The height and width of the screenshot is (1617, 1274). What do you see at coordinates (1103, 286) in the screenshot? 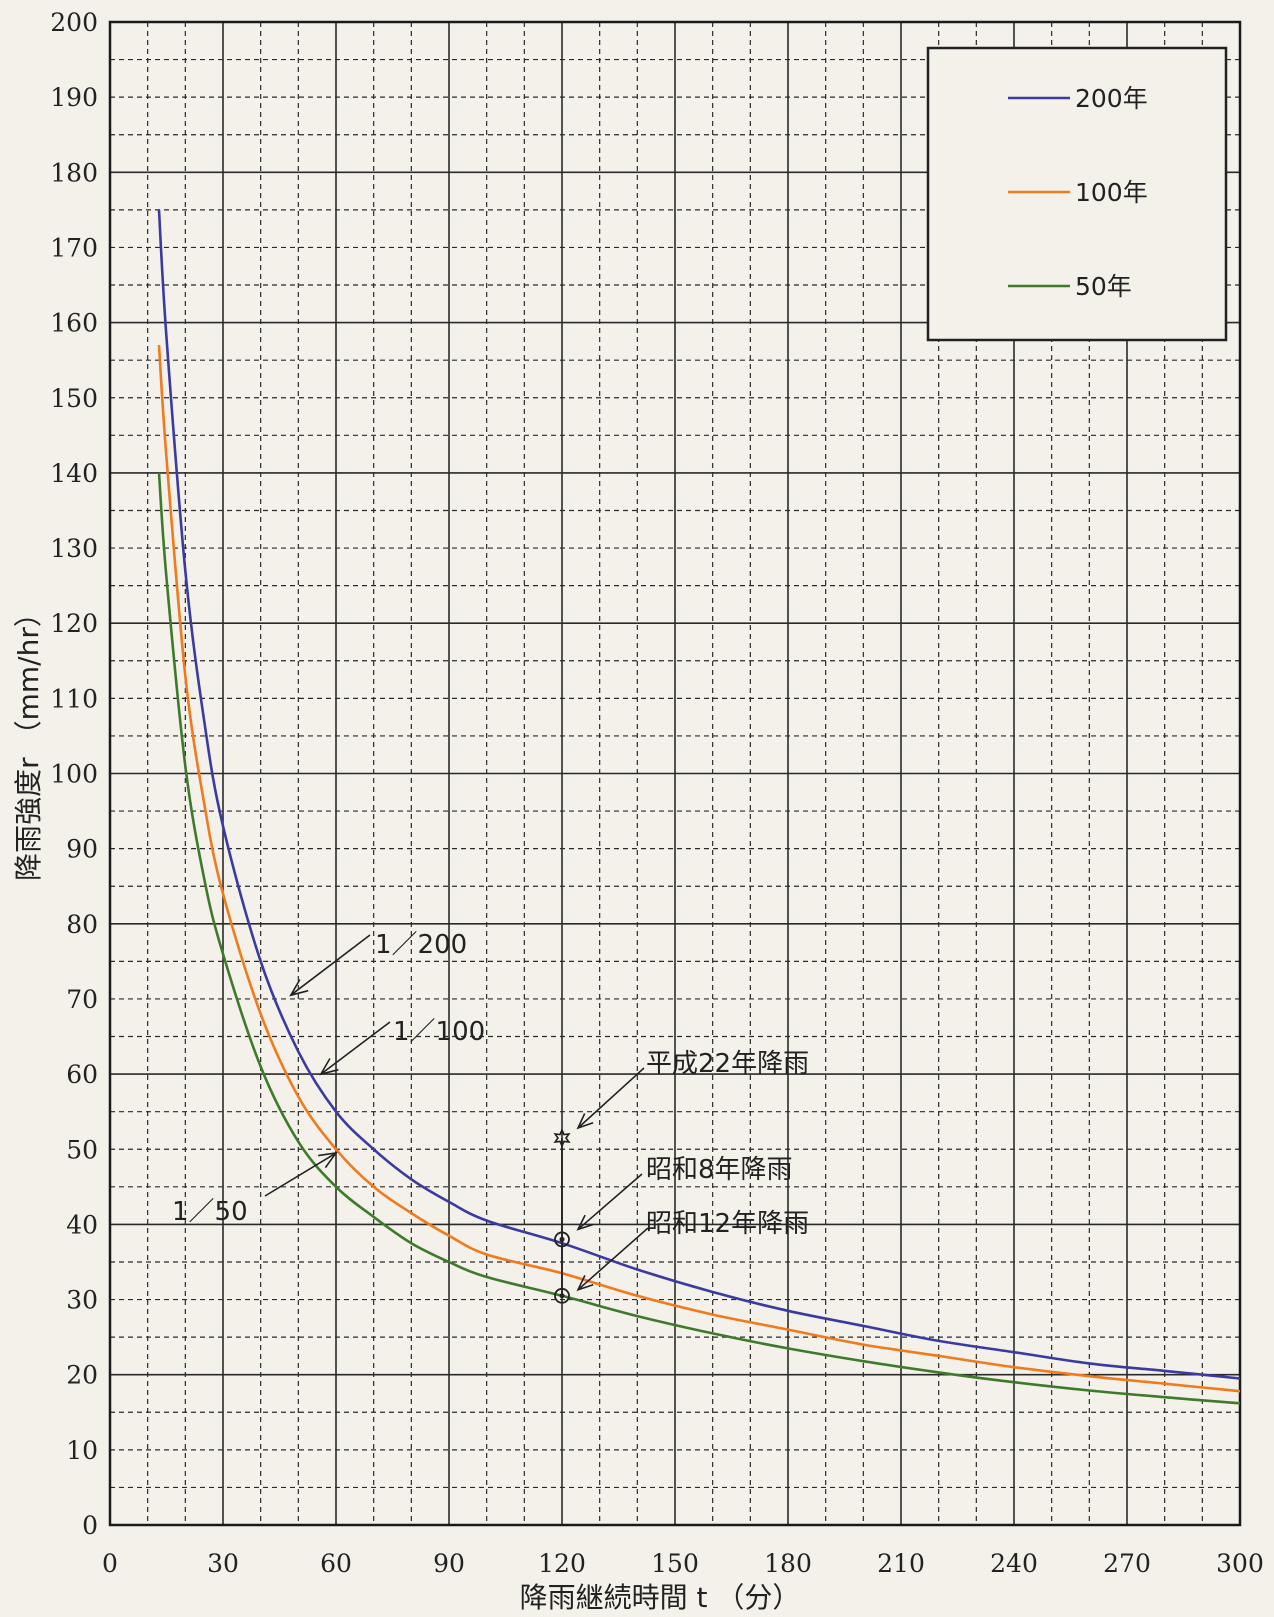
I see `legend-entry: 50年` at bounding box center [1103, 286].